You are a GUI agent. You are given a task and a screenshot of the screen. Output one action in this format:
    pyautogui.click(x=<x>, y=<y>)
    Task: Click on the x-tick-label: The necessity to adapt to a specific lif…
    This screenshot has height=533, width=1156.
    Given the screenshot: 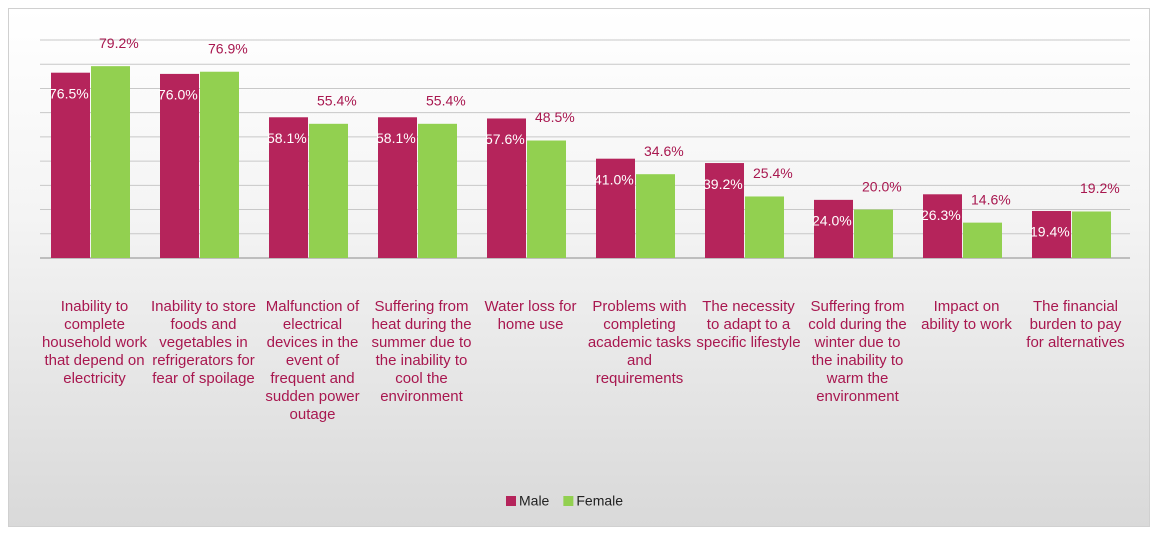 What is the action you would take?
    pyautogui.click(x=748, y=324)
    